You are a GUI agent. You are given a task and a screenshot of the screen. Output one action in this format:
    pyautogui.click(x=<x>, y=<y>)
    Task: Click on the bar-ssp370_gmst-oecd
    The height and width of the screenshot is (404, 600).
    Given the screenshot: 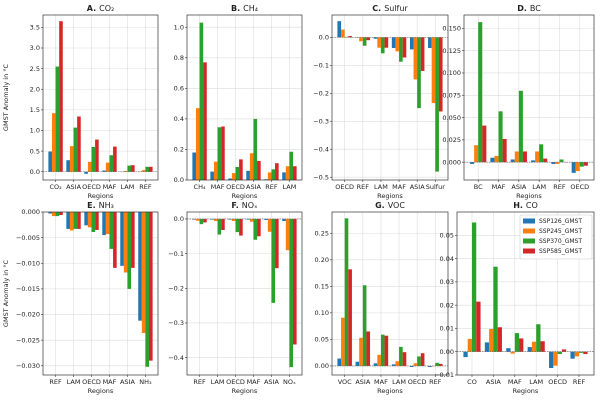 What is the action you would take?
    pyautogui.click(x=238, y=173)
    